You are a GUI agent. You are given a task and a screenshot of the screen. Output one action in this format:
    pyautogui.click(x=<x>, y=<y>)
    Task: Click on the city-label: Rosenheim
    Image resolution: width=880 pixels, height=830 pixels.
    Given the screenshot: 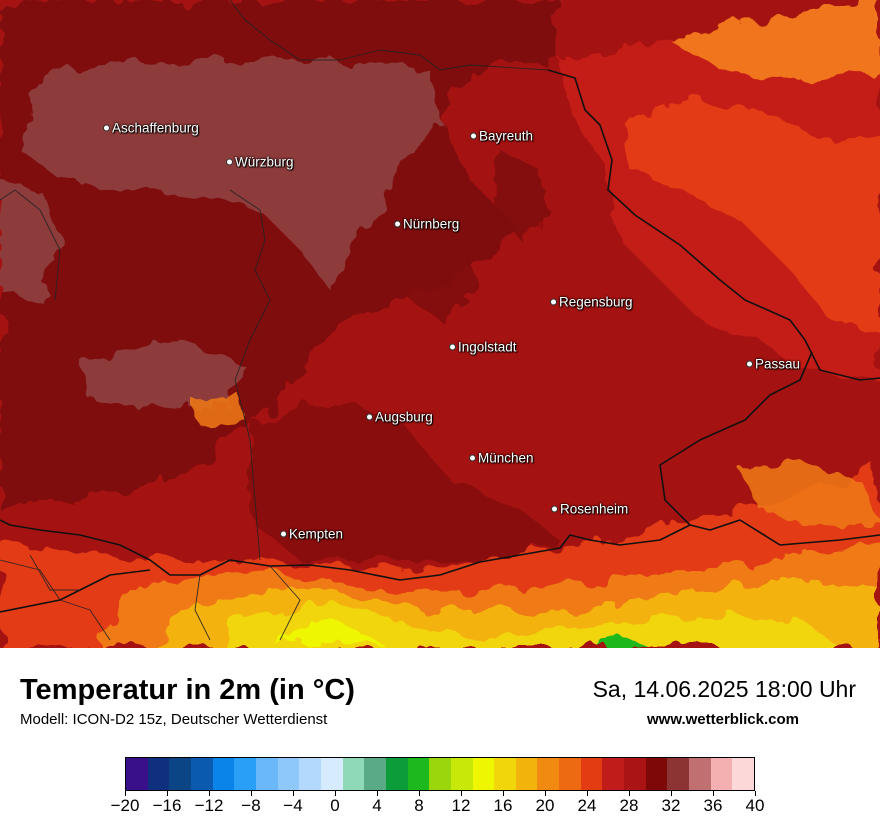 What is the action you would take?
    pyautogui.click(x=594, y=509)
    